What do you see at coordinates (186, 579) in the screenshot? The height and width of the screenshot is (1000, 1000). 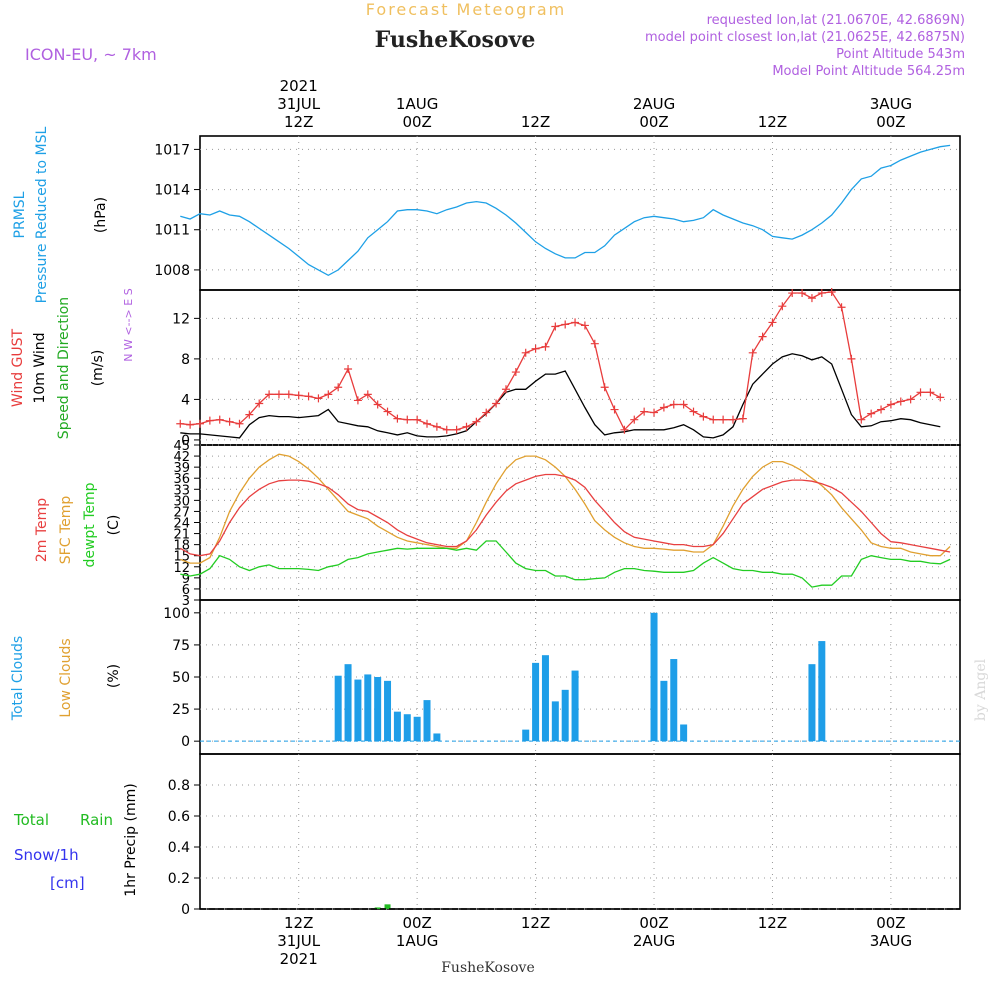 I see `y-tick-label: 9` at bounding box center [186, 579].